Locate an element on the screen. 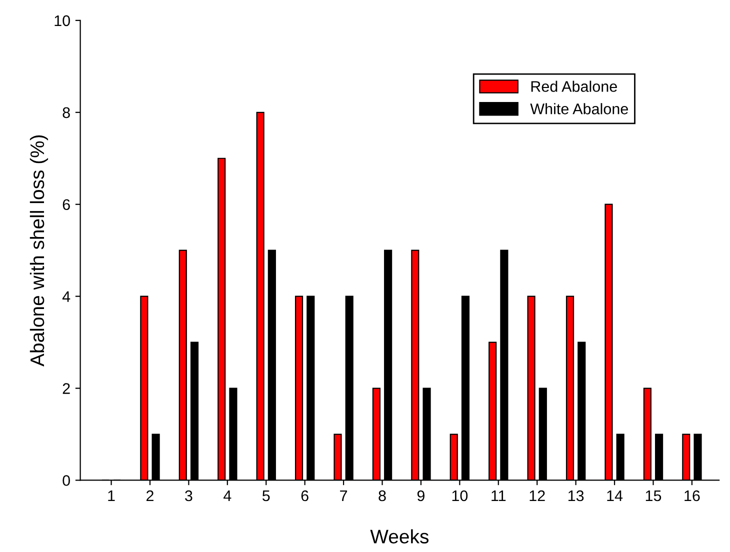  x-tick-label: 13 is located at coordinates (576, 496).